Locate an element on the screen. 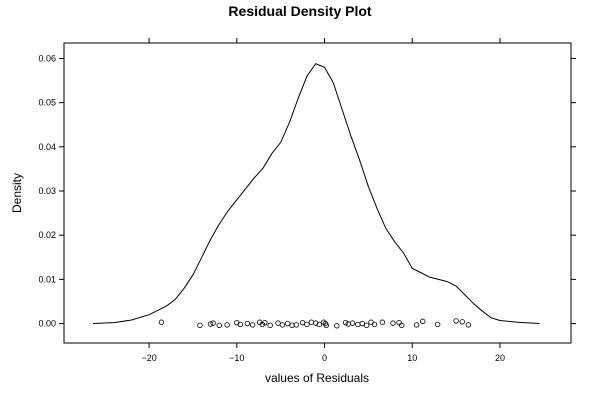 The image size is (600, 400). y-tick-label: 0.06 is located at coordinates (47, 58).